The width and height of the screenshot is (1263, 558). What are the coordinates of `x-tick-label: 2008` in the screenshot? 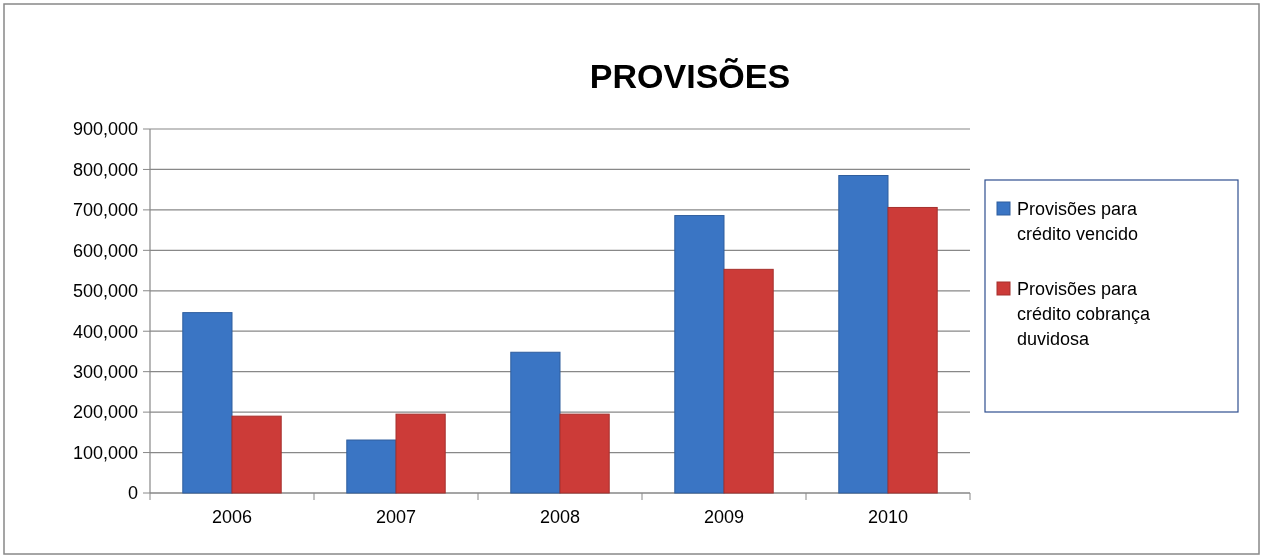 It's located at (560, 517).